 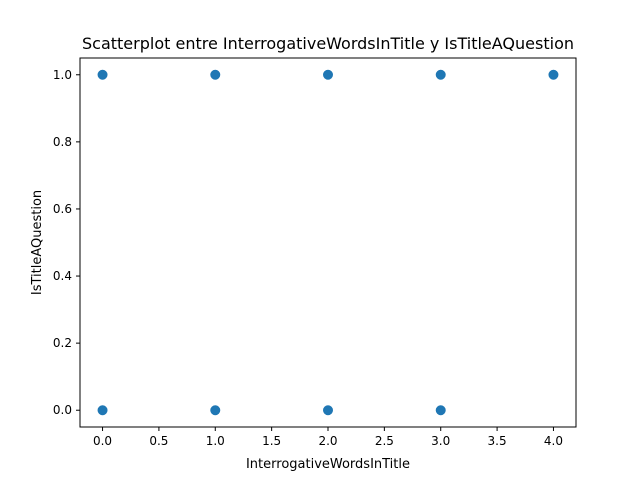 What do you see at coordinates (215, 441) in the screenshot?
I see `x-tick-label: 1.0` at bounding box center [215, 441].